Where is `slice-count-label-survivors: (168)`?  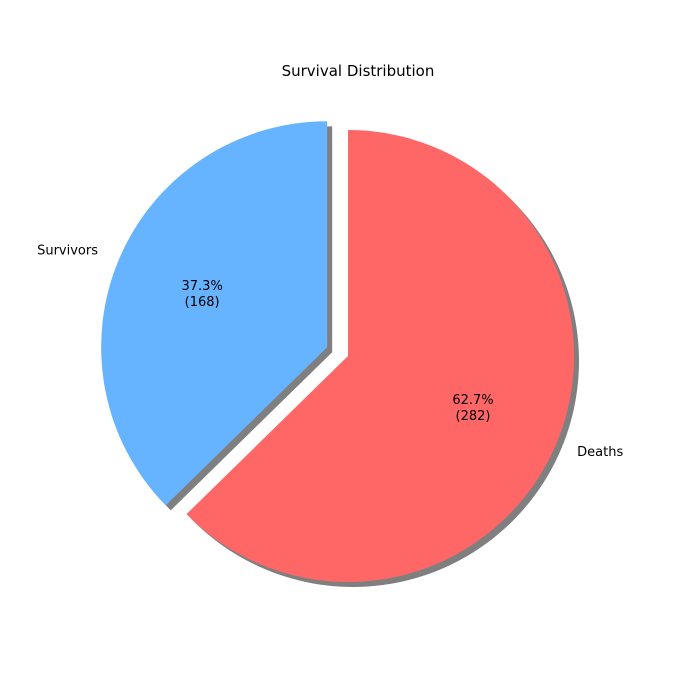
slice-count-label-survivors: (168) is located at coordinates (202, 302).